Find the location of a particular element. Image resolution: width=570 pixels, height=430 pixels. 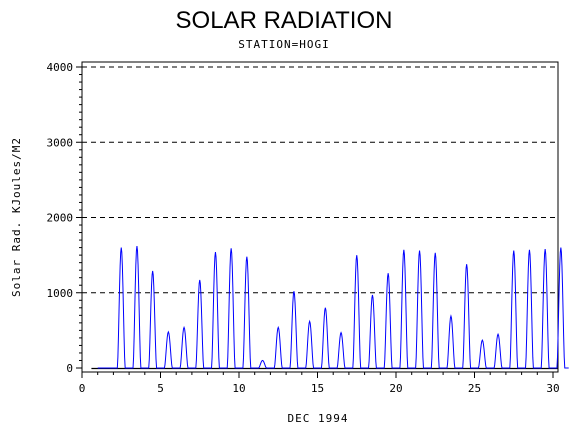

x-tick-label: 20 is located at coordinates (395, 388).